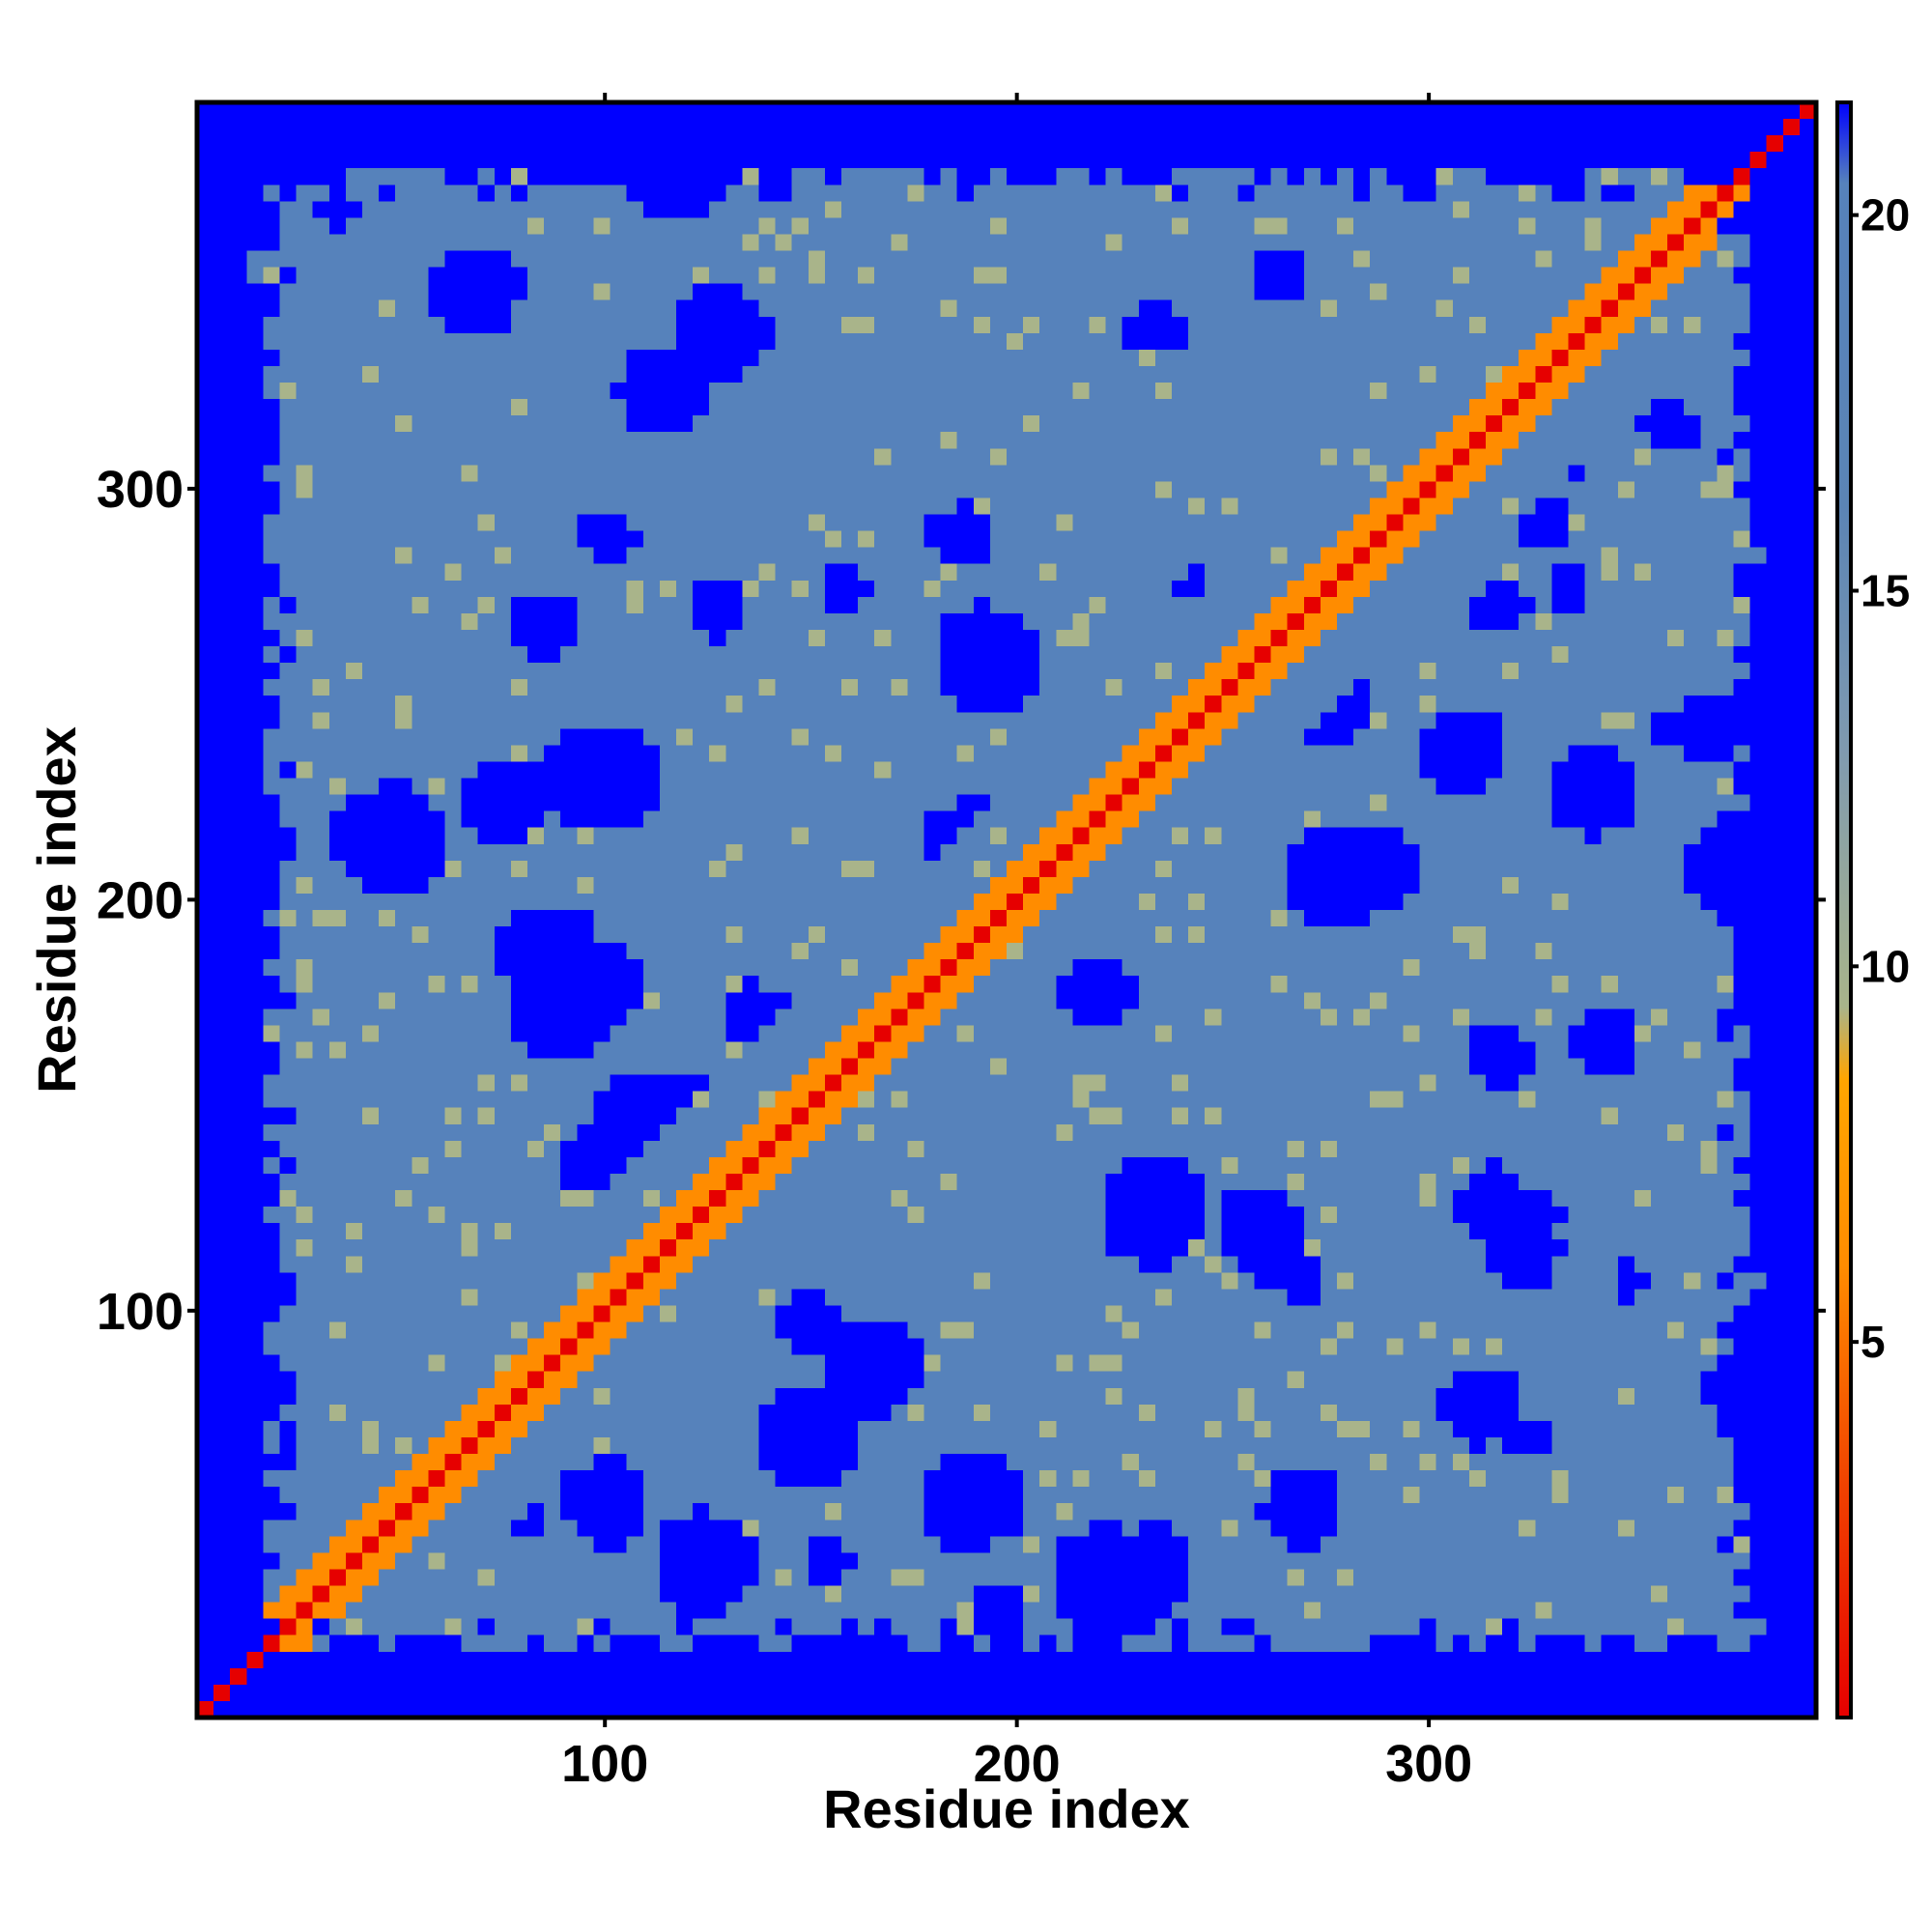 The image size is (1932, 1932). Describe the element at coordinates (1873, 1342) in the screenshot. I see `colorbar-tick-label: 5` at that location.